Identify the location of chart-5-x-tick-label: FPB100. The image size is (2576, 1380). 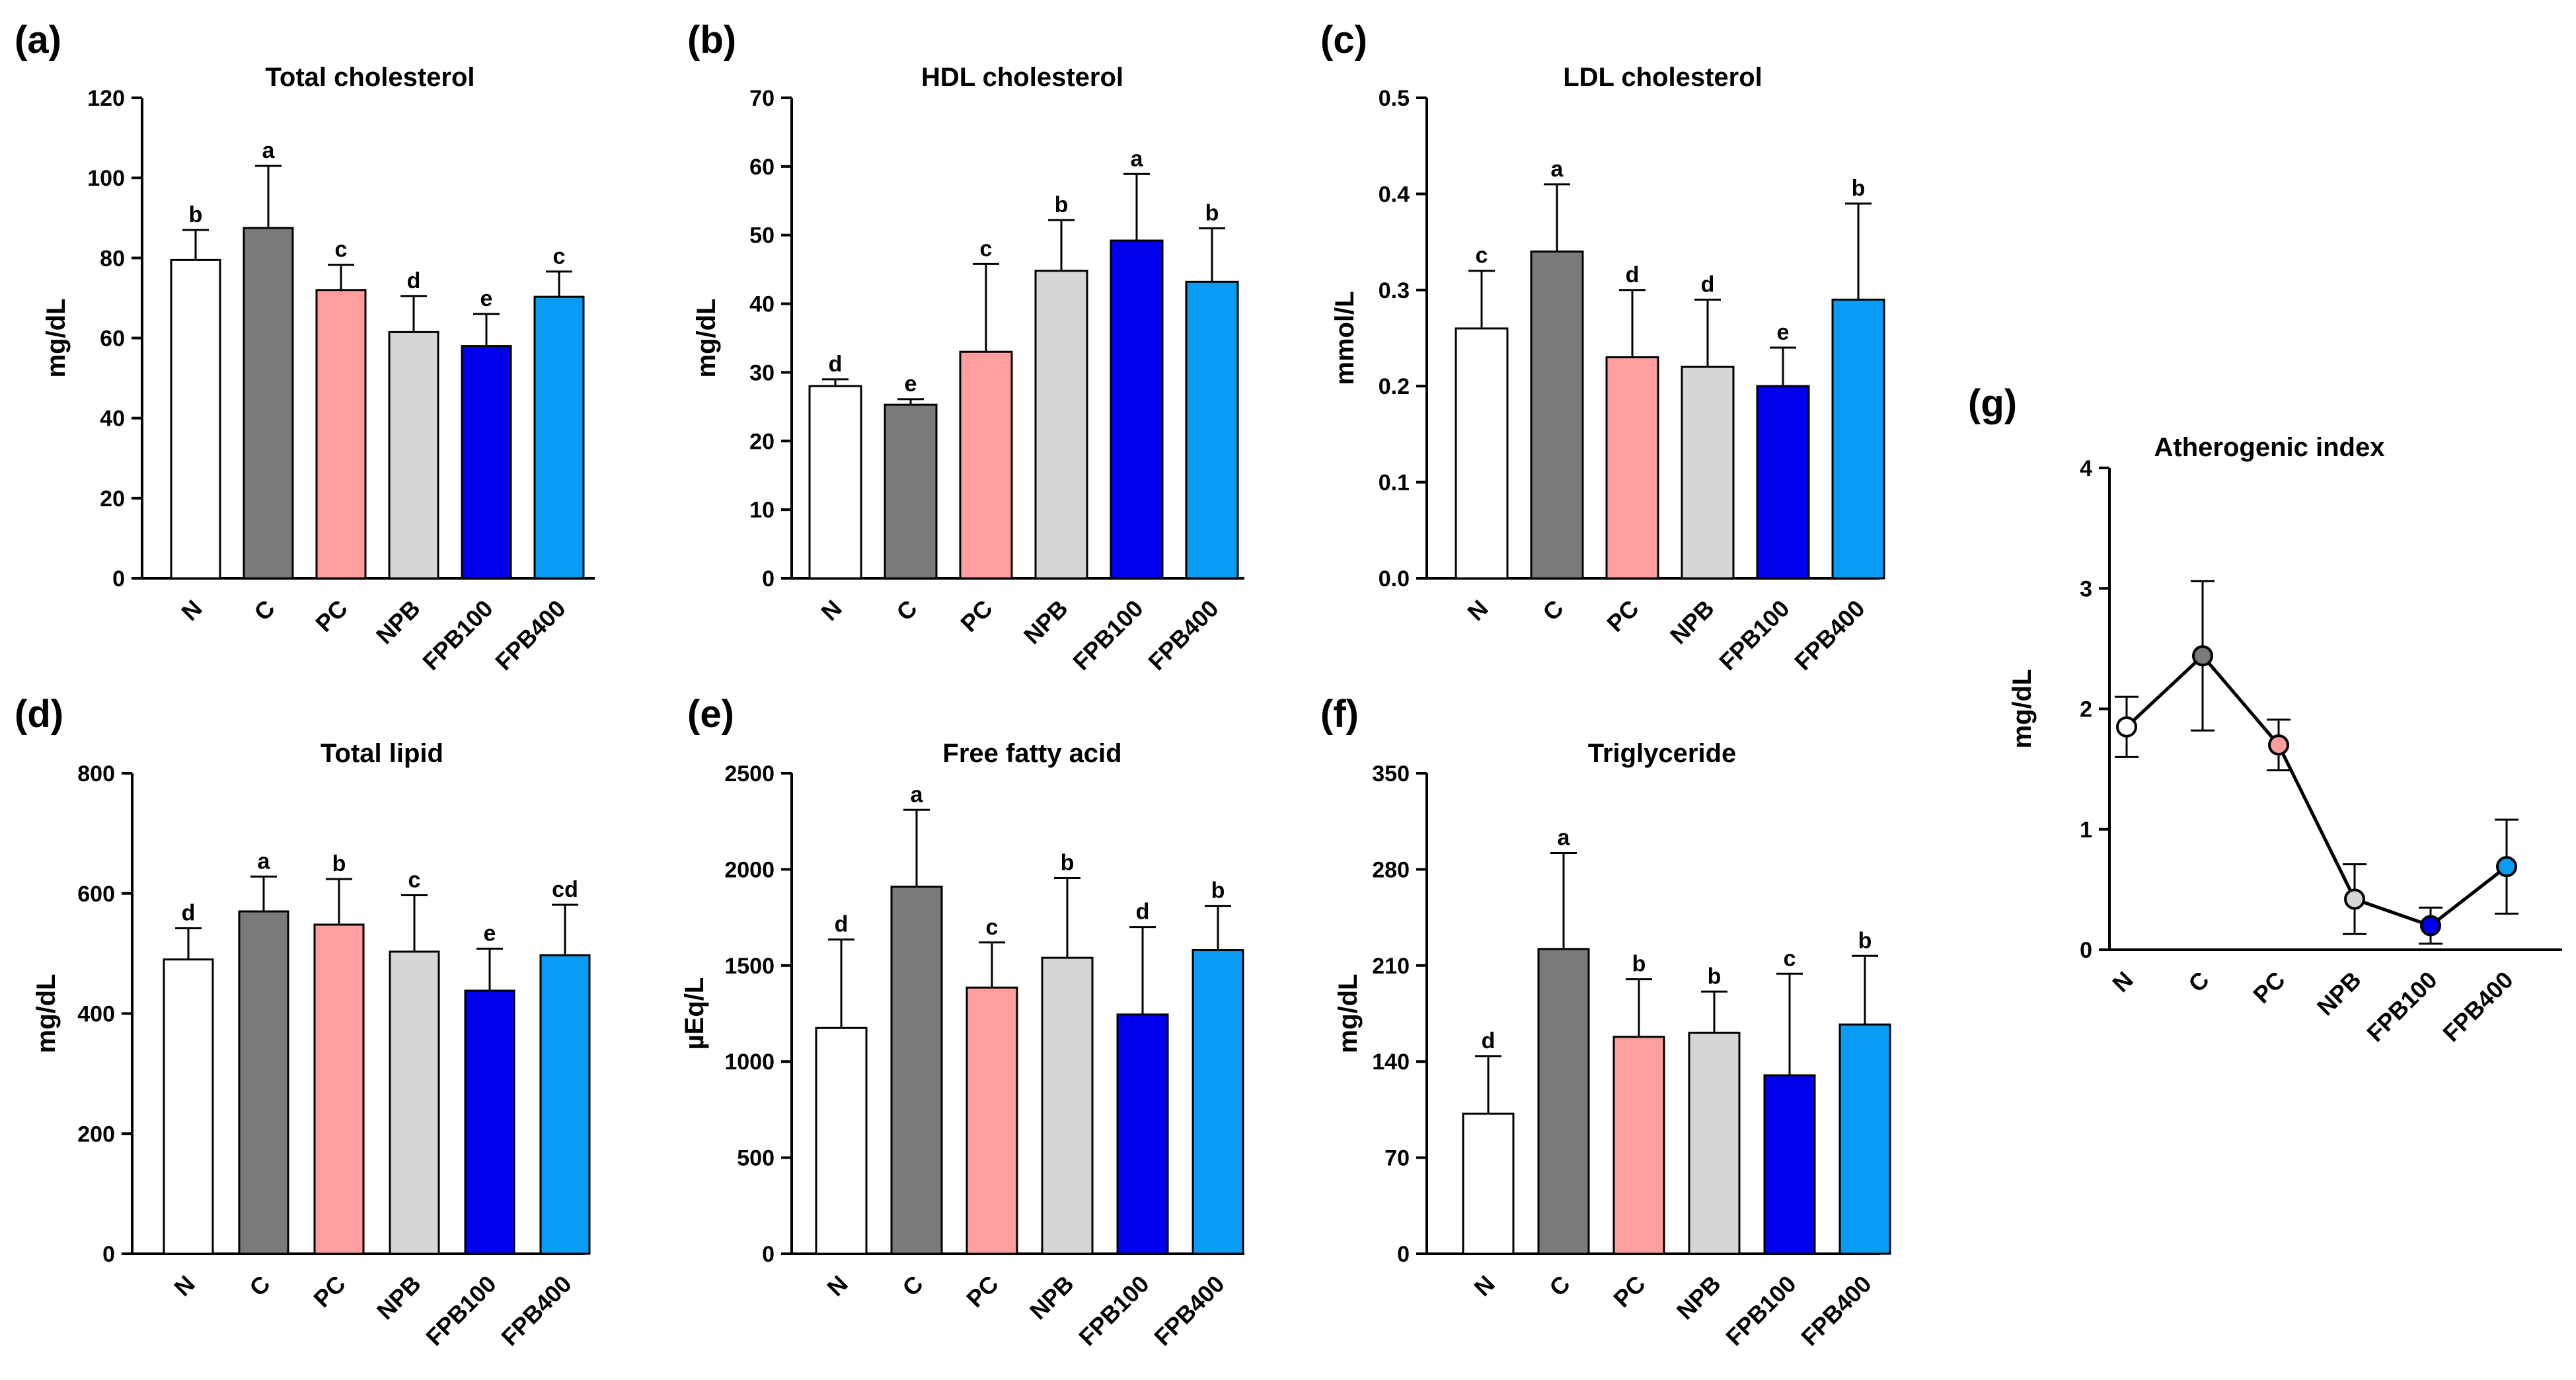
(1113, 1310).